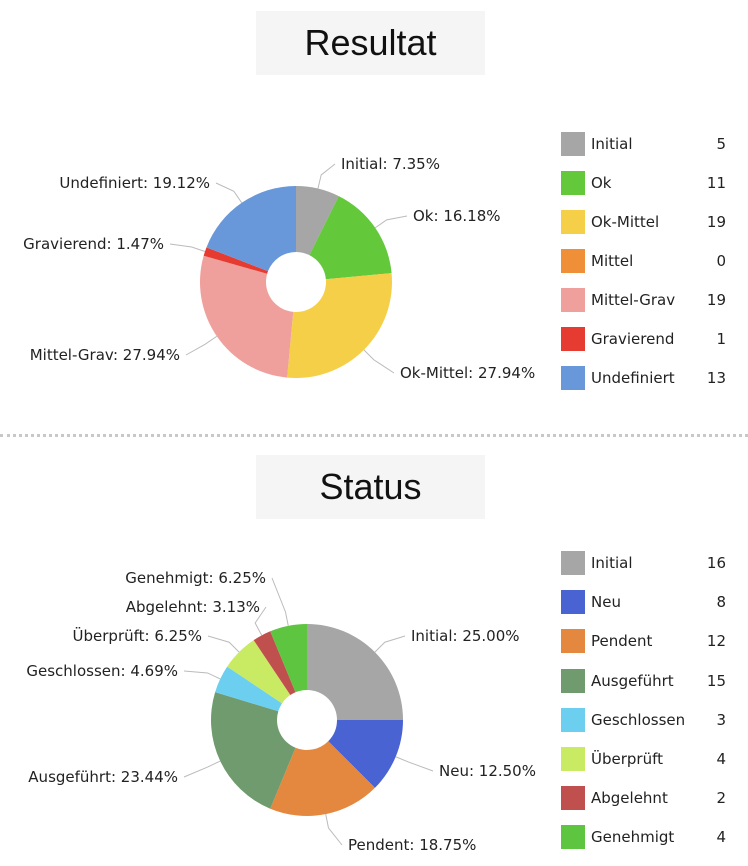 The height and width of the screenshot is (866, 748). I want to click on pie-slice-pendent, so click(322, 779).